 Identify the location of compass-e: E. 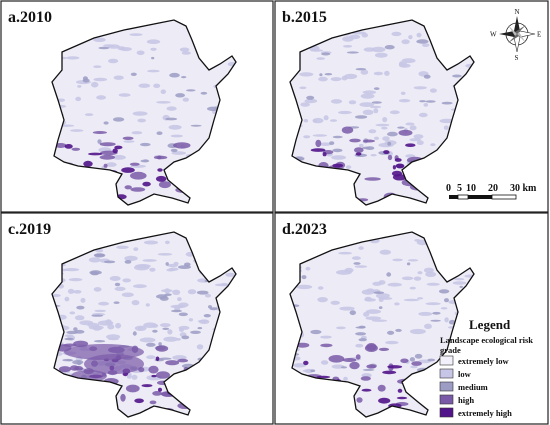
(539, 35).